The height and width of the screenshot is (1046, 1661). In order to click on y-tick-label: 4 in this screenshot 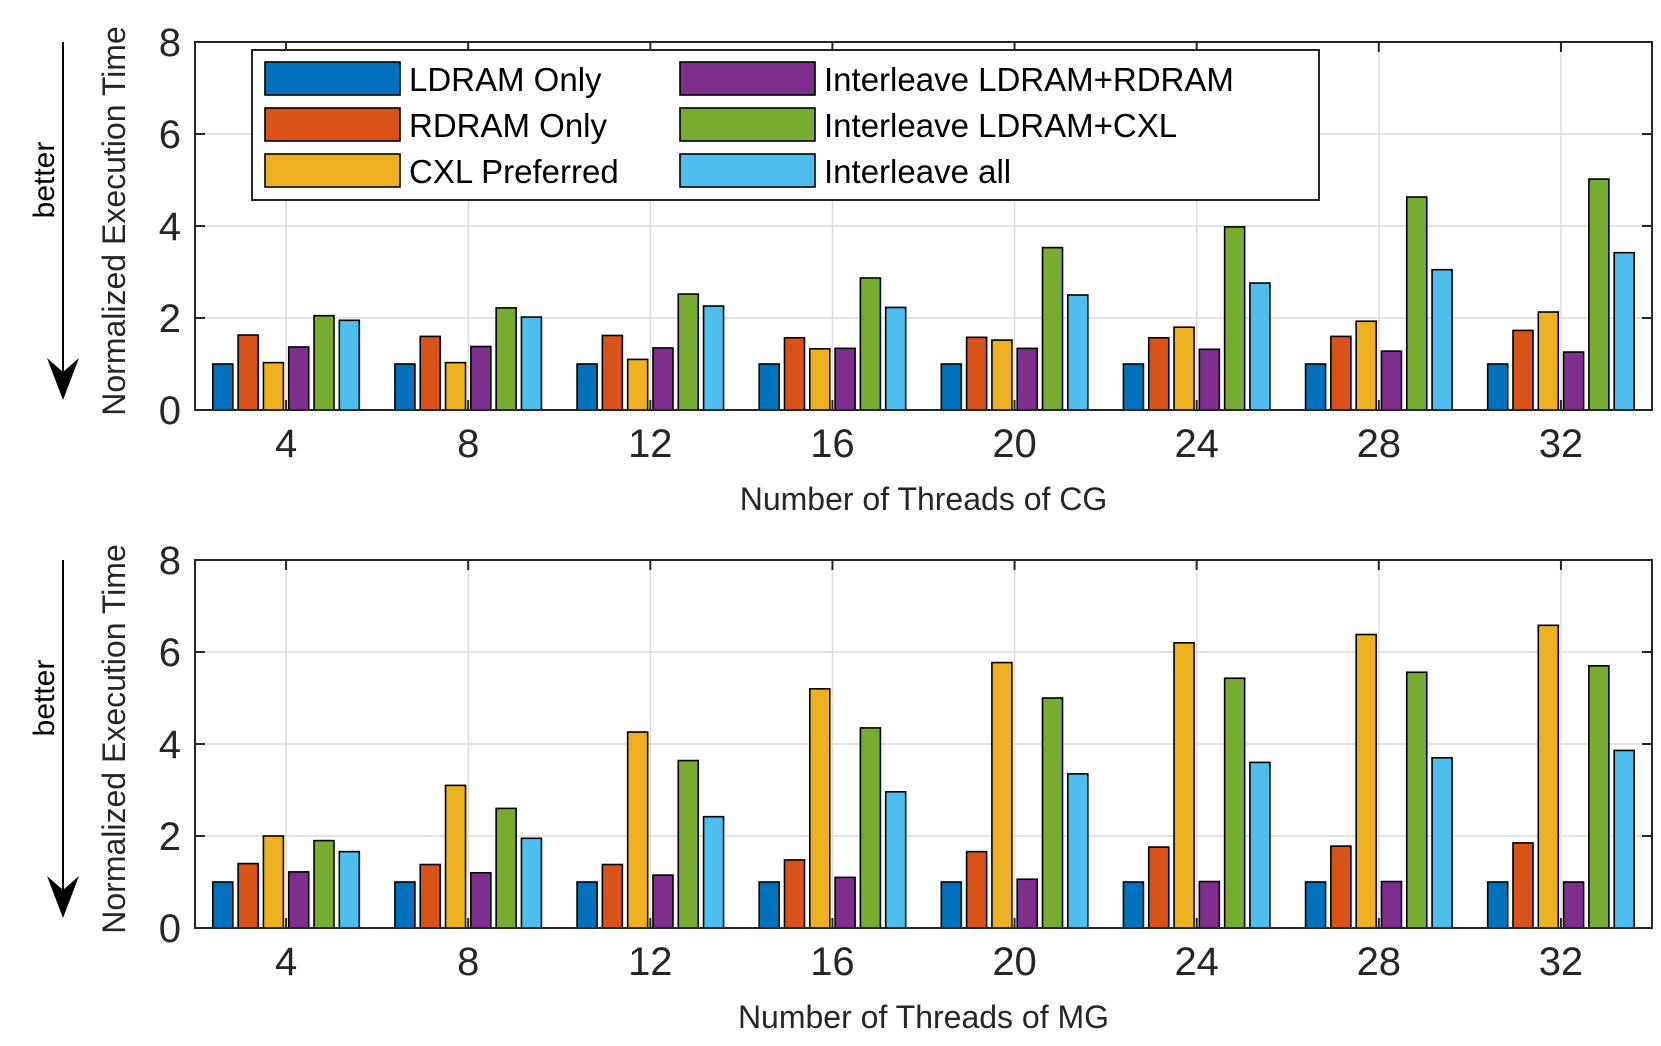, I will do `click(170, 745)`.